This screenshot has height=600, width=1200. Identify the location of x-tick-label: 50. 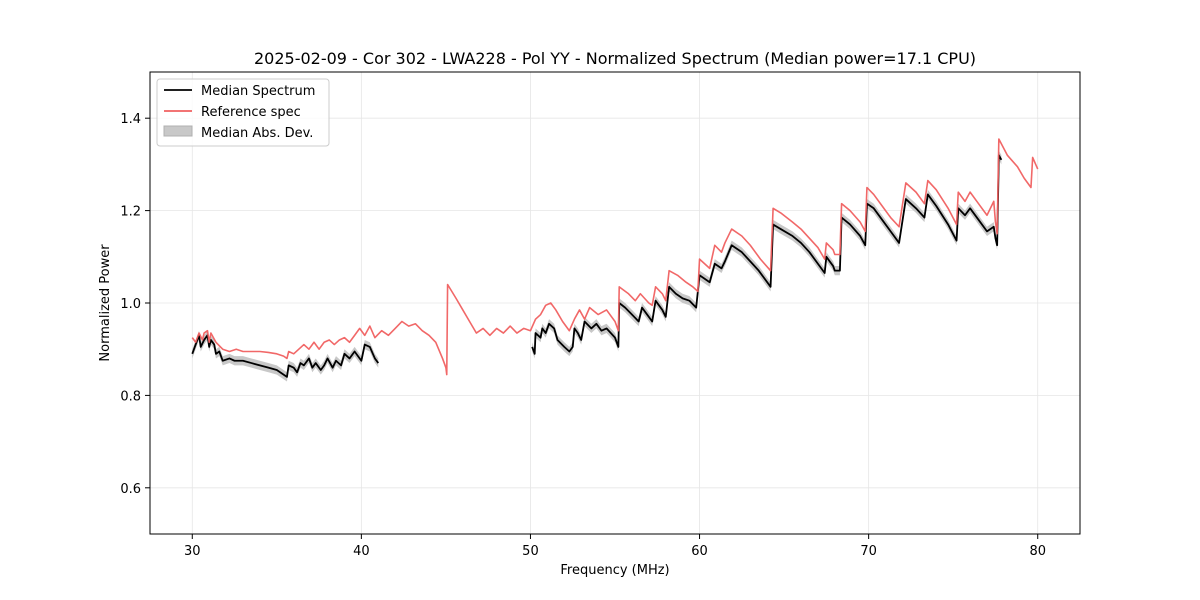
(530, 551).